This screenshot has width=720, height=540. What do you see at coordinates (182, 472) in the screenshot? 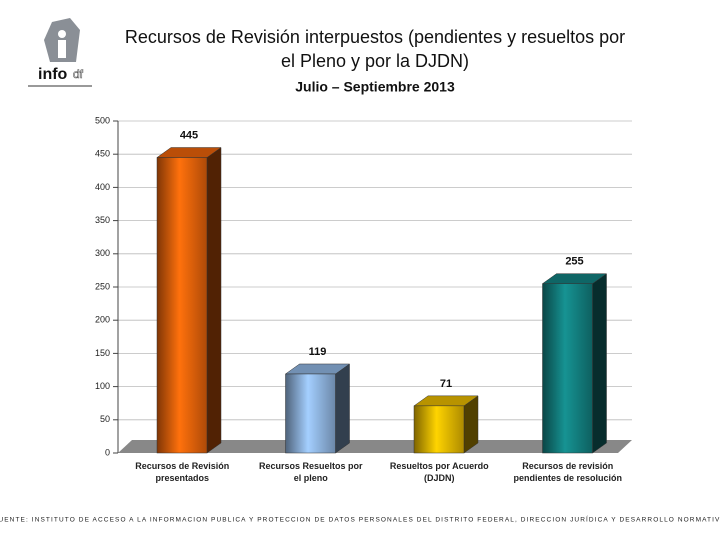
I see `x-tick-label: Recursos de Revisión presentados` at bounding box center [182, 472].